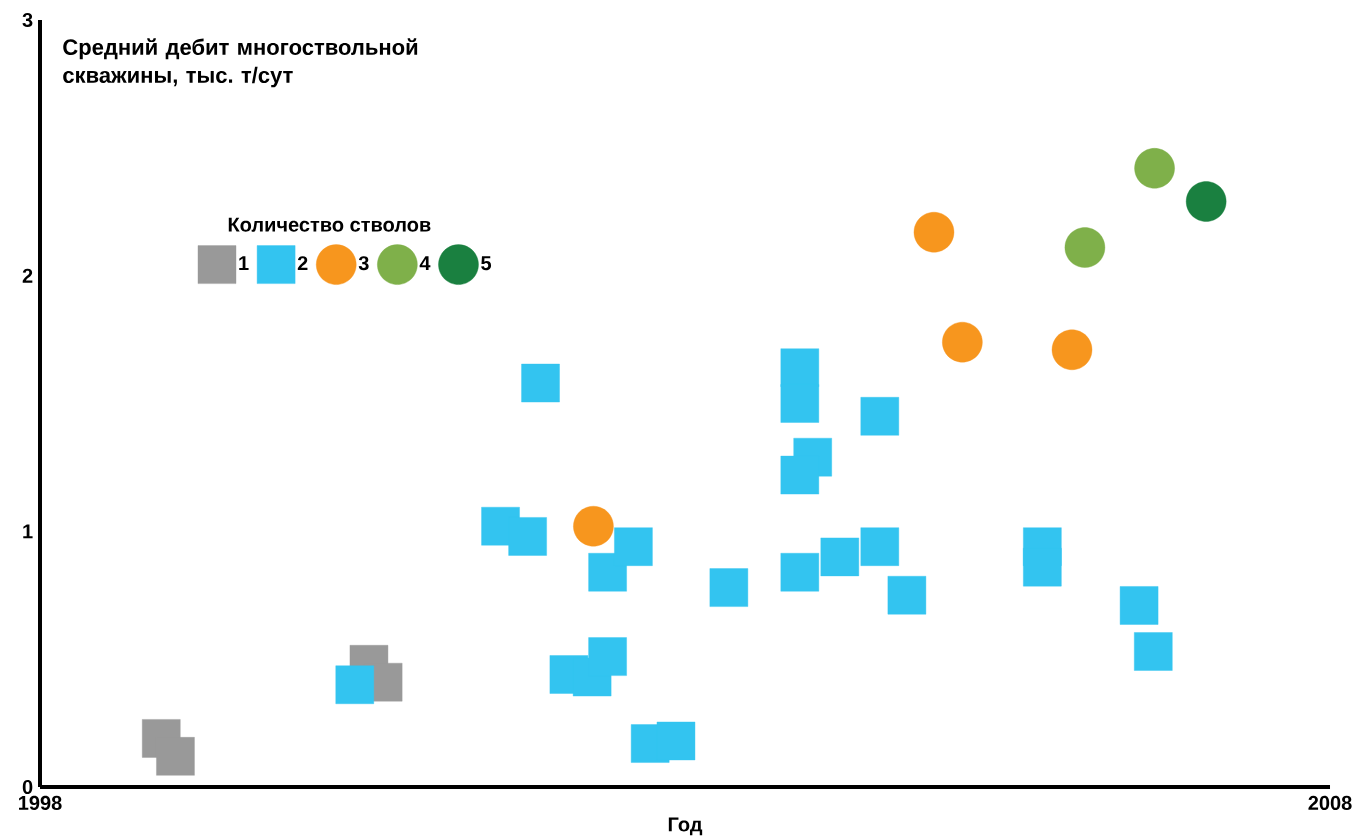 The height and width of the screenshot is (839, 1363). I want to click on x-tick-label: 2008, so click(1330, 803).